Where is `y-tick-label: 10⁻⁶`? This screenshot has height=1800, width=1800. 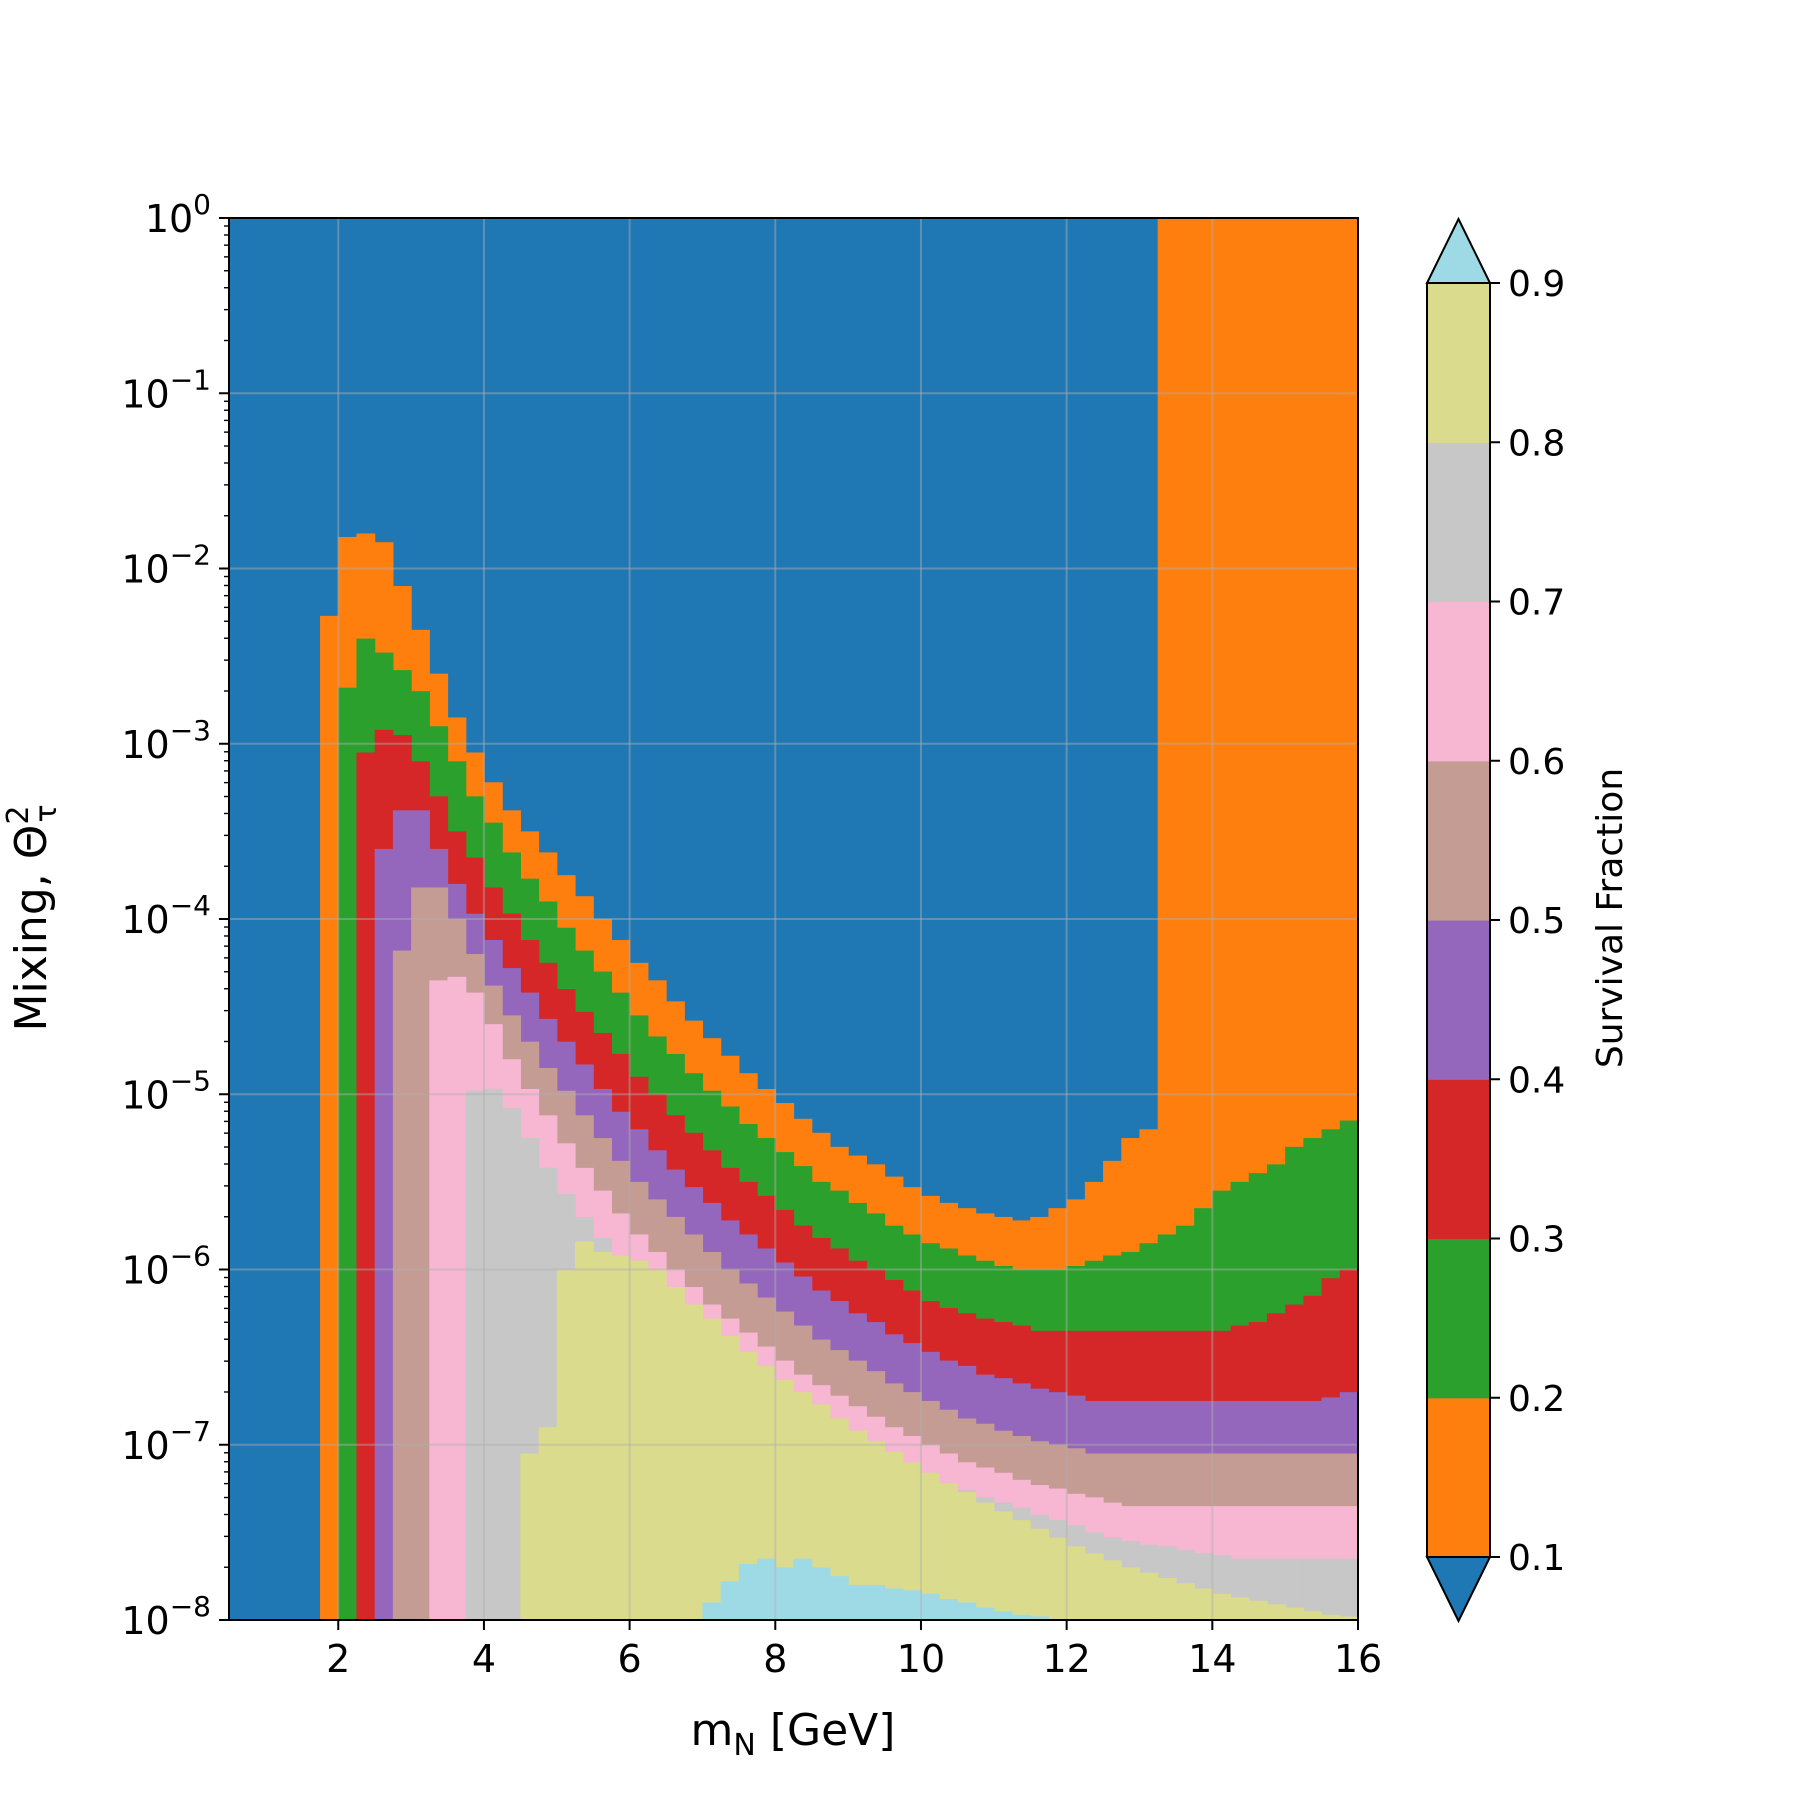 y-tick-label: 10⁻⁶ is located at coordinates (166, 1266).